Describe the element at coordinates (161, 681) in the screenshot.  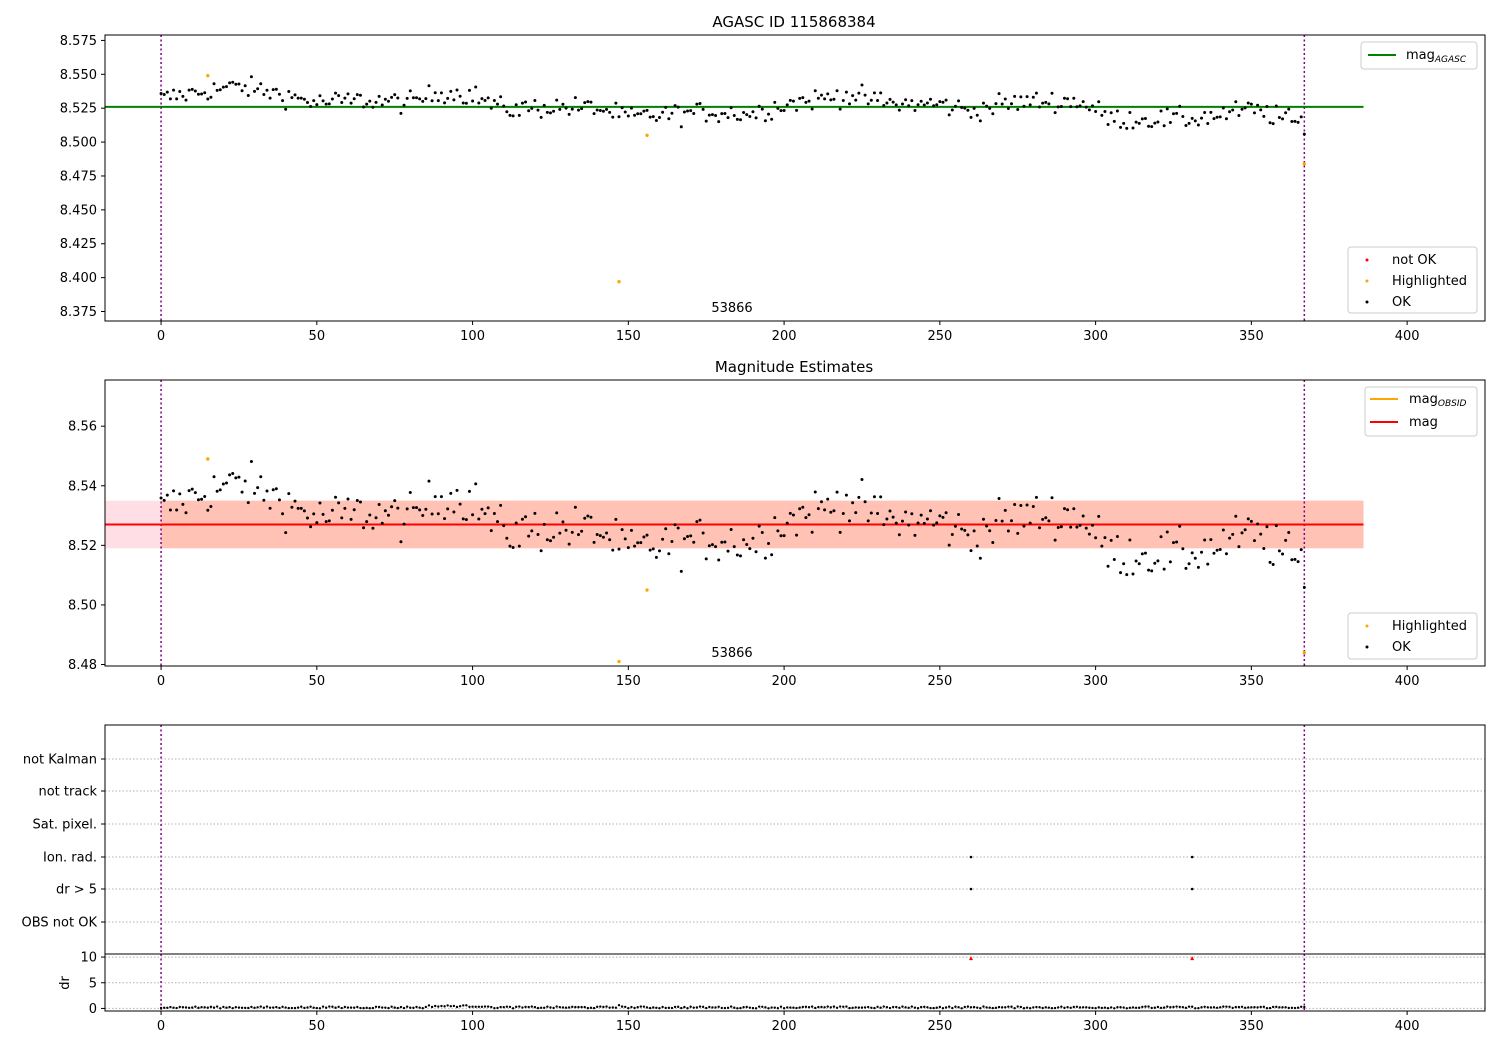
I see `panel-estimates-xtick-label: 0` at that location.